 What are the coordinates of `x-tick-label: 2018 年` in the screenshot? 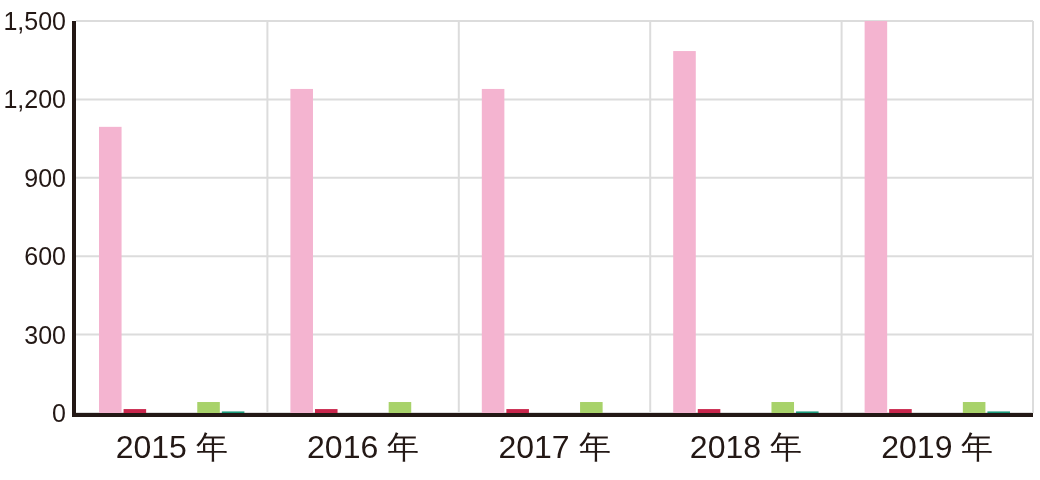 It's located at (745, 447).